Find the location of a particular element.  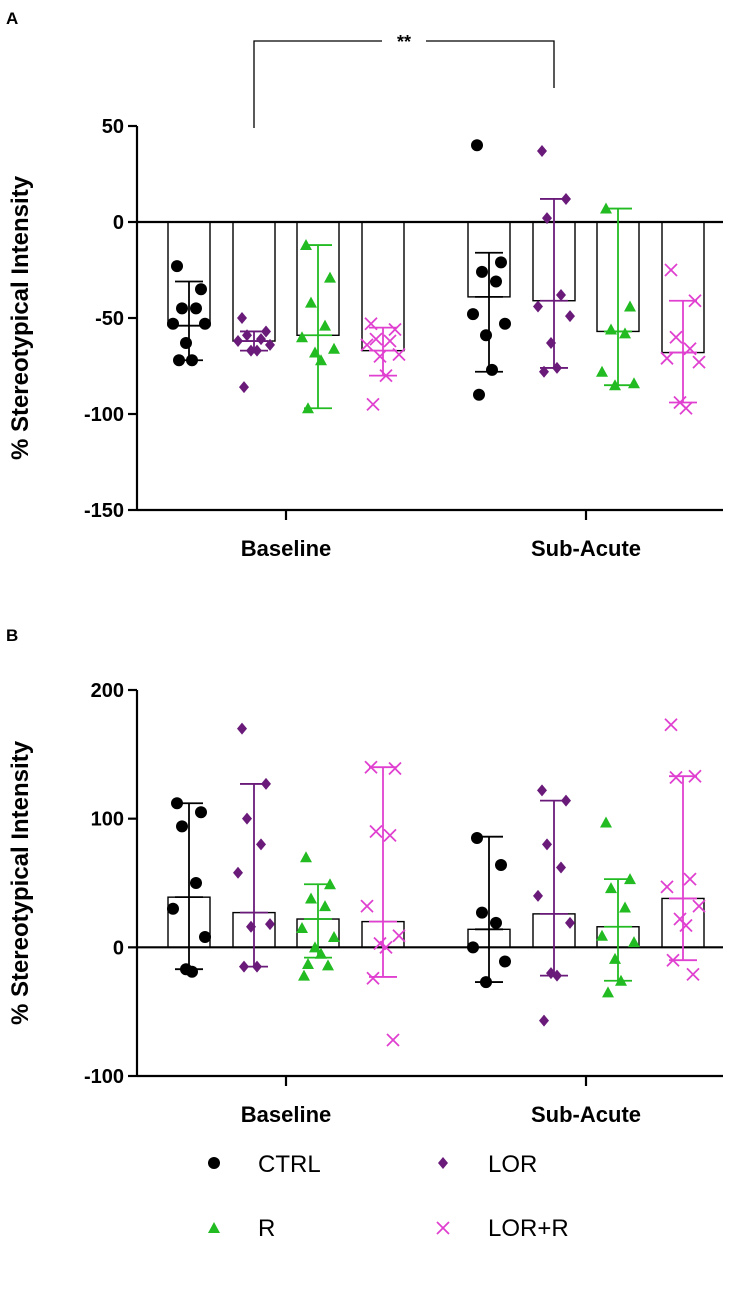

panel-a-significance-label: ** is located at coordinates (404, 42).